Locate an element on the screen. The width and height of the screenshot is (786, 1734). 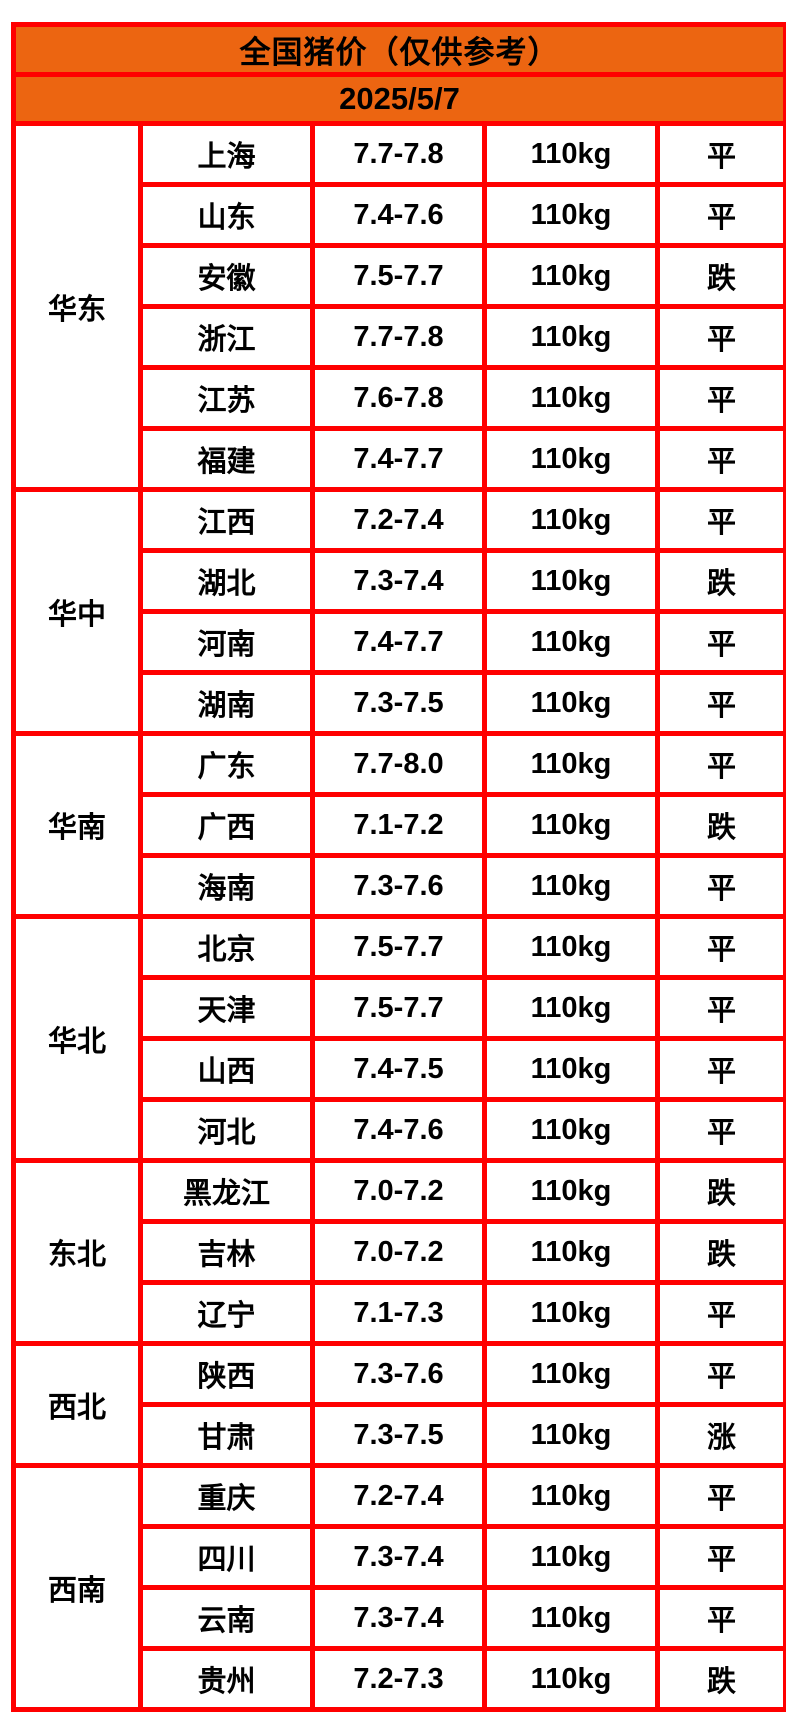
province-cell: 四川 is located at coordinates (226, 1557).